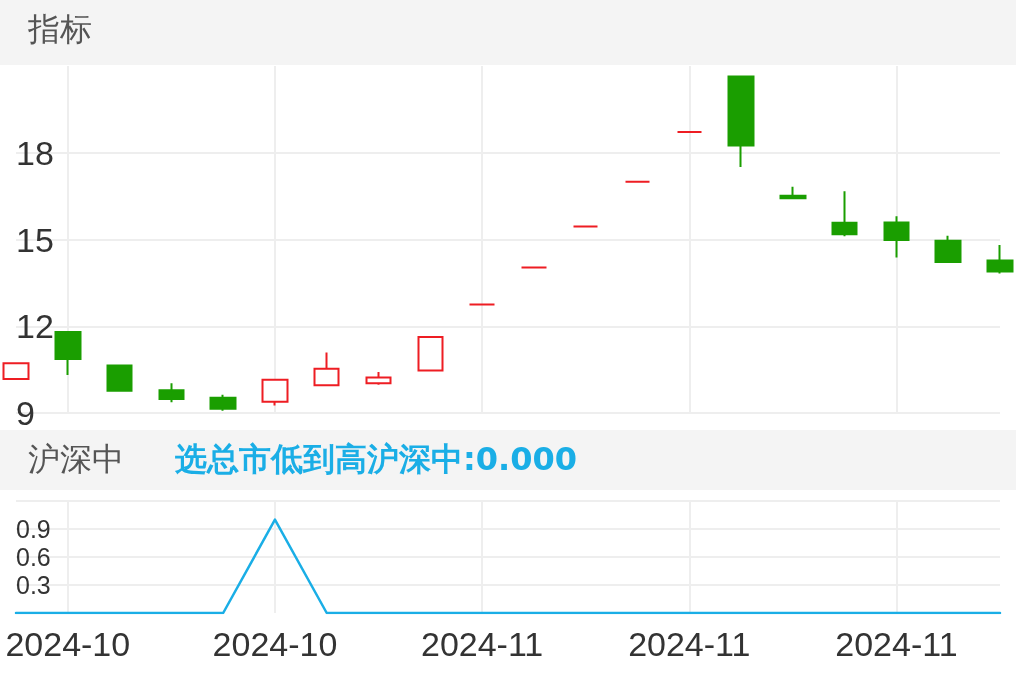  I want to click on chart-title: 指标, so click(59, 29).